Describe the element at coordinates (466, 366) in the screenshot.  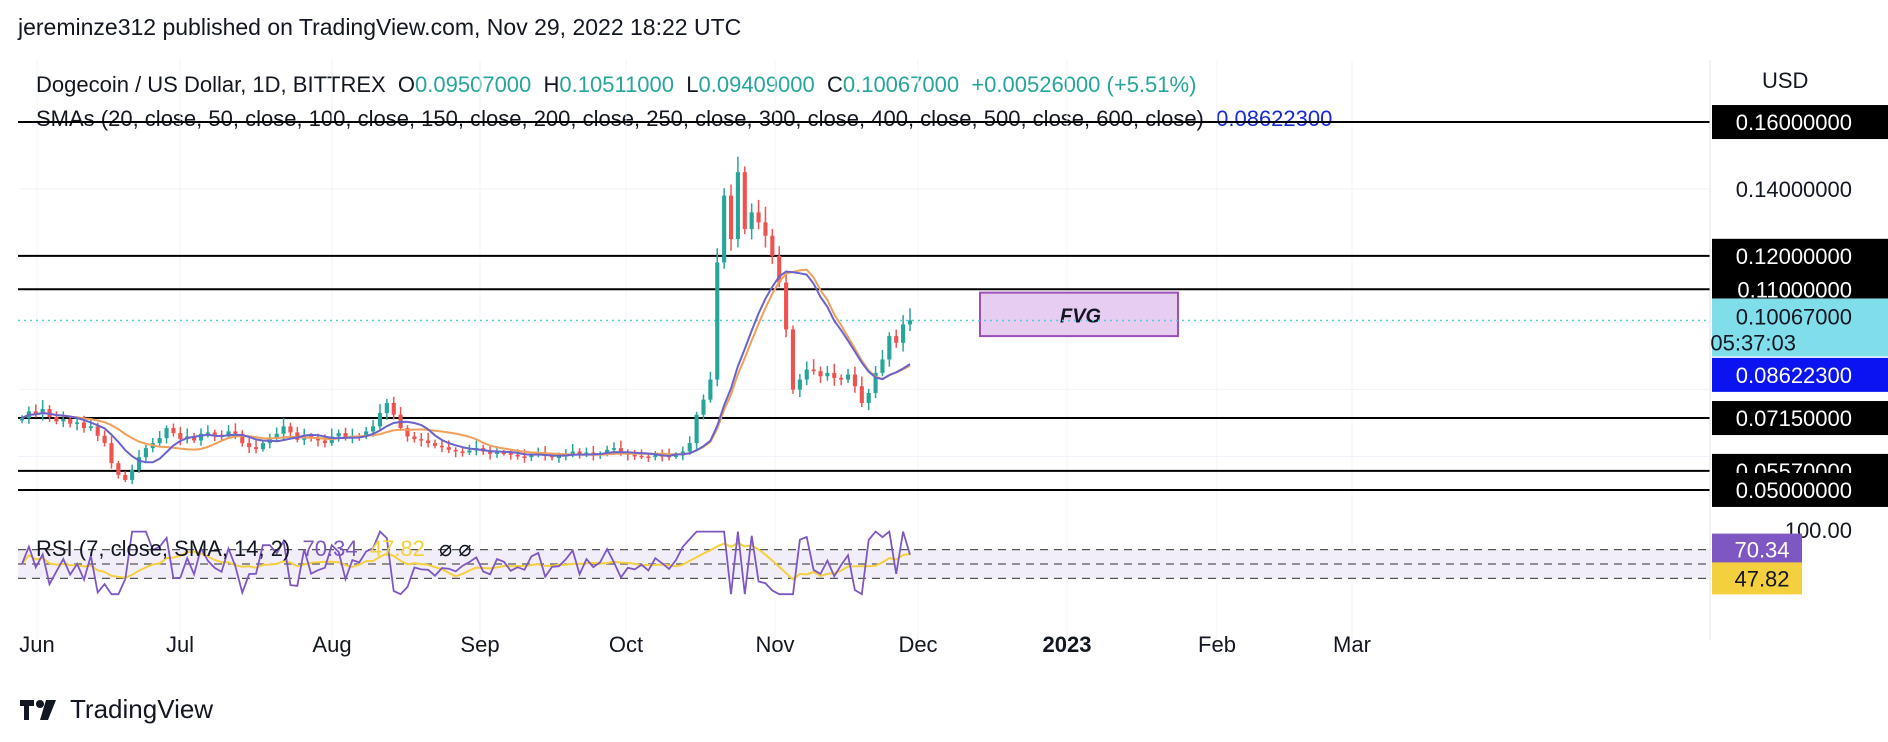
I see `sma-lines` at that location.